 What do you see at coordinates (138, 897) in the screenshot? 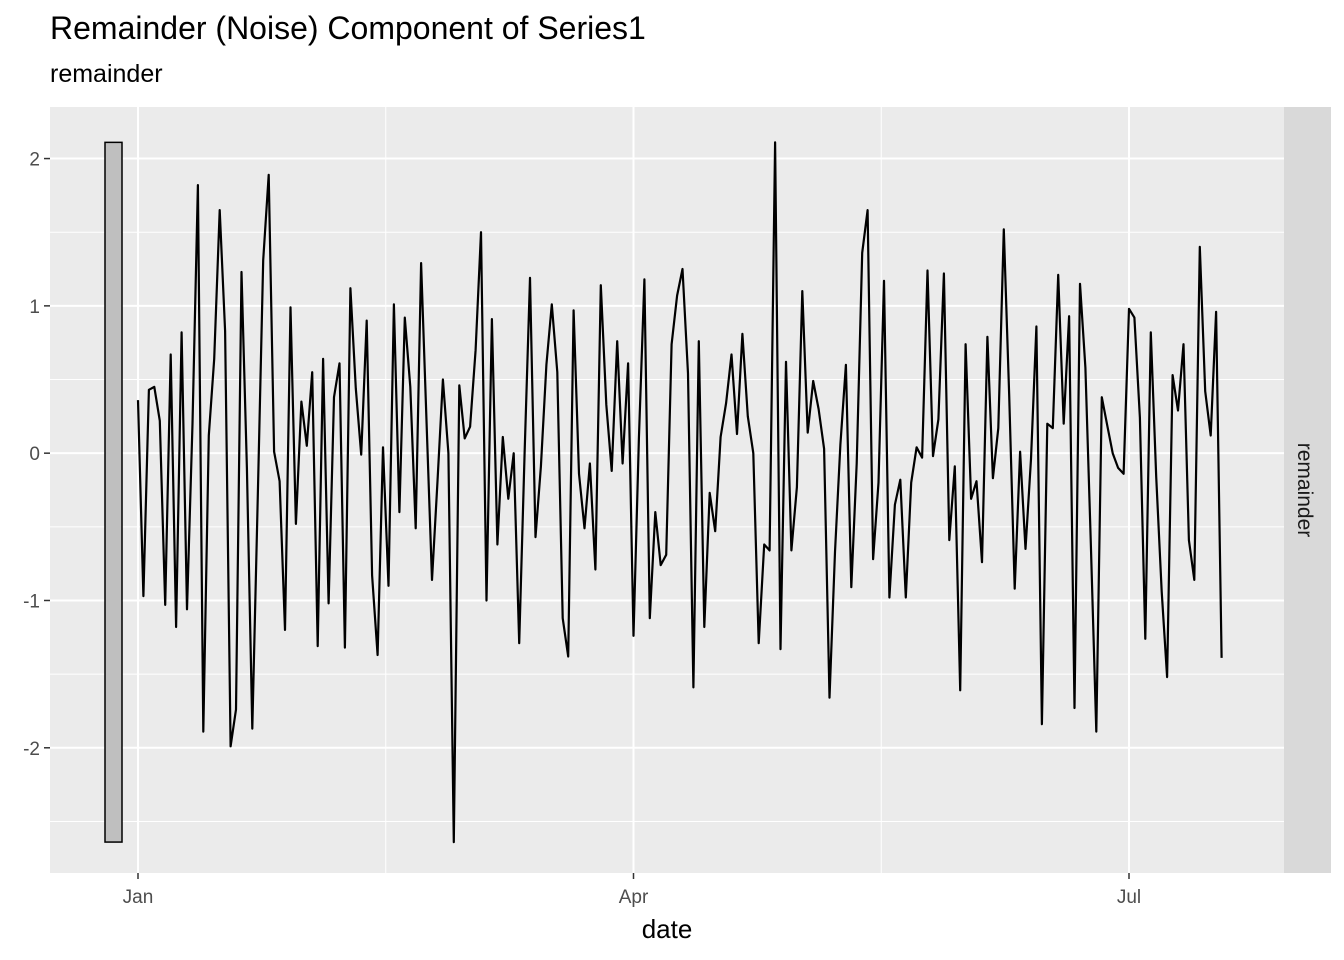
I see `x-tick-label: Jan` at bounding box center [138, 897].